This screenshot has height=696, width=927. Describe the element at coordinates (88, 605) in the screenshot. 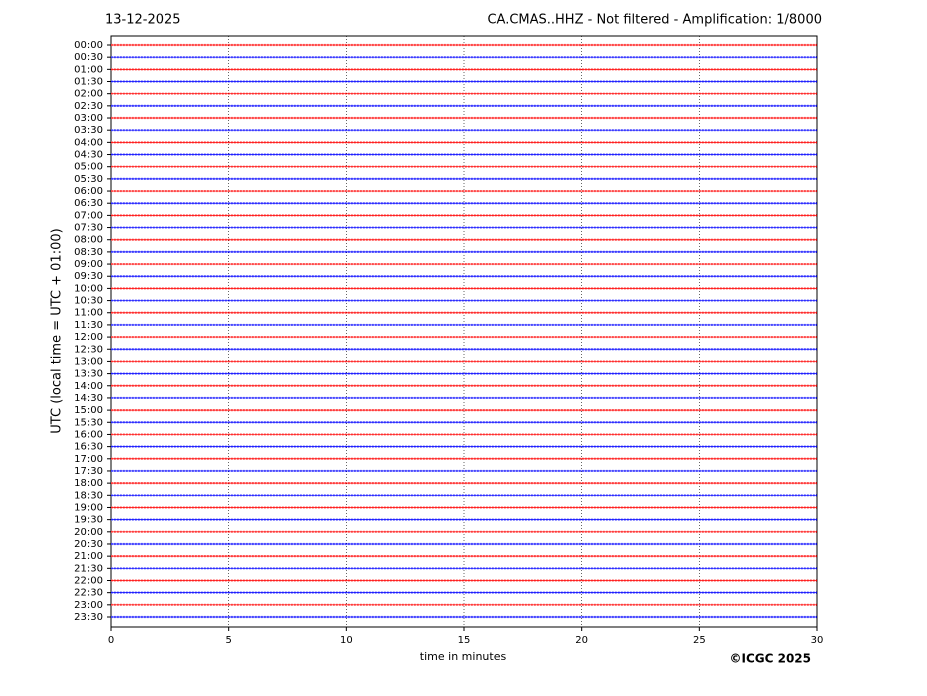

I see `y-tick-label: 23:00` at that location.